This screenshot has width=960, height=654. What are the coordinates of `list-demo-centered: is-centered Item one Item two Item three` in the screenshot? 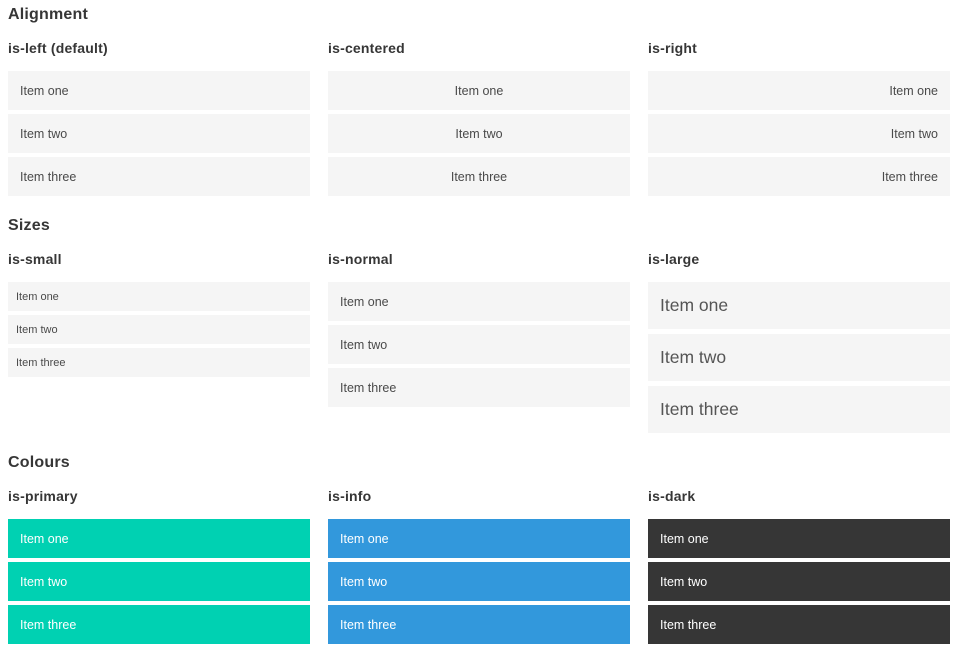 It's located at (479, 110).